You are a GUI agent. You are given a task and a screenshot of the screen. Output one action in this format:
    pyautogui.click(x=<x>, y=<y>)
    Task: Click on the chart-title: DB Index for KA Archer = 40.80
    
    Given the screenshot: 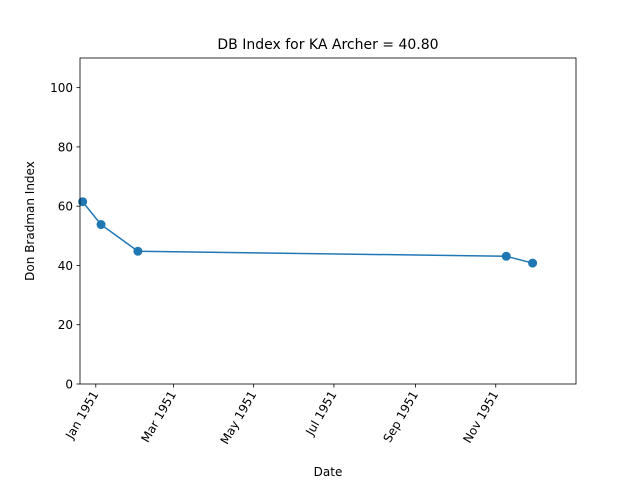 What is the action you would take?
    pyautogui.click(x=327, y=45)
    